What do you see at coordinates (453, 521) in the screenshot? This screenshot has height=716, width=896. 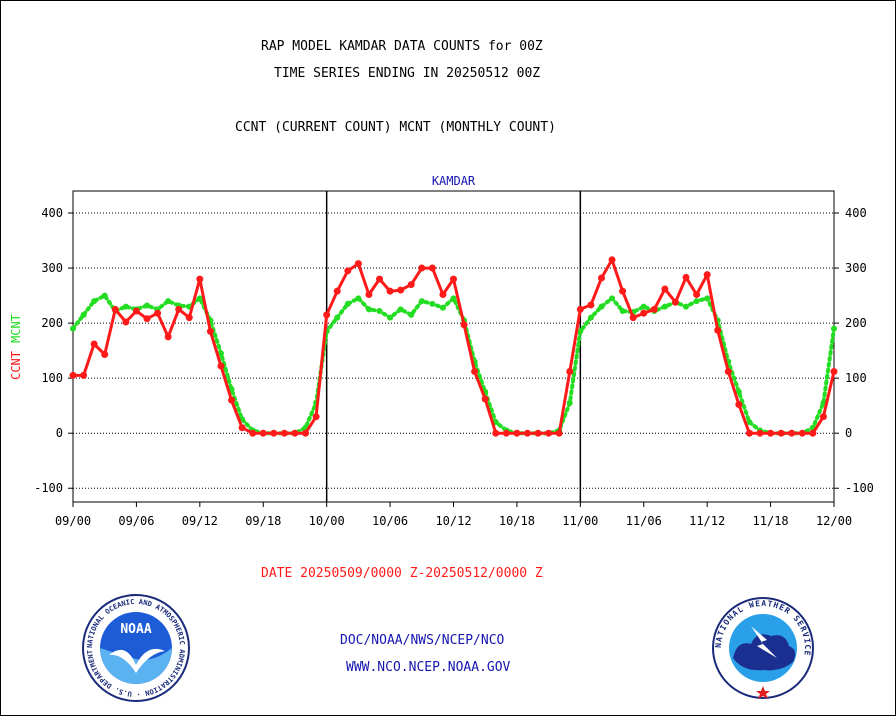 I see `x-tick-label: 10/12` at bounding box center [453, 521].